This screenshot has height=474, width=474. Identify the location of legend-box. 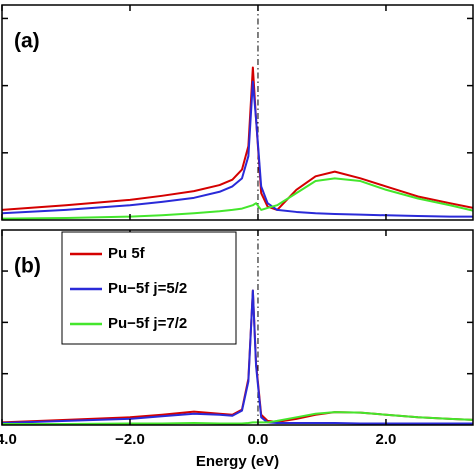
(149, 288).